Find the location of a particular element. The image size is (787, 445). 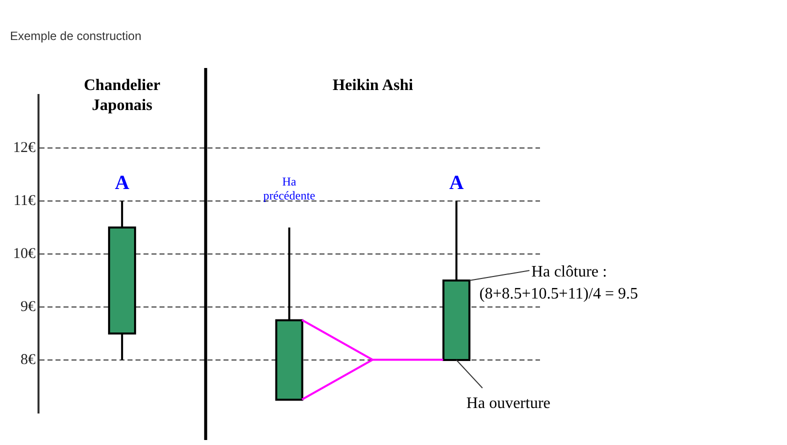

annotation: Ha clôture : (8+8.5+10.5+11)/4 = 9.5 is located at coordinates (558, 283).